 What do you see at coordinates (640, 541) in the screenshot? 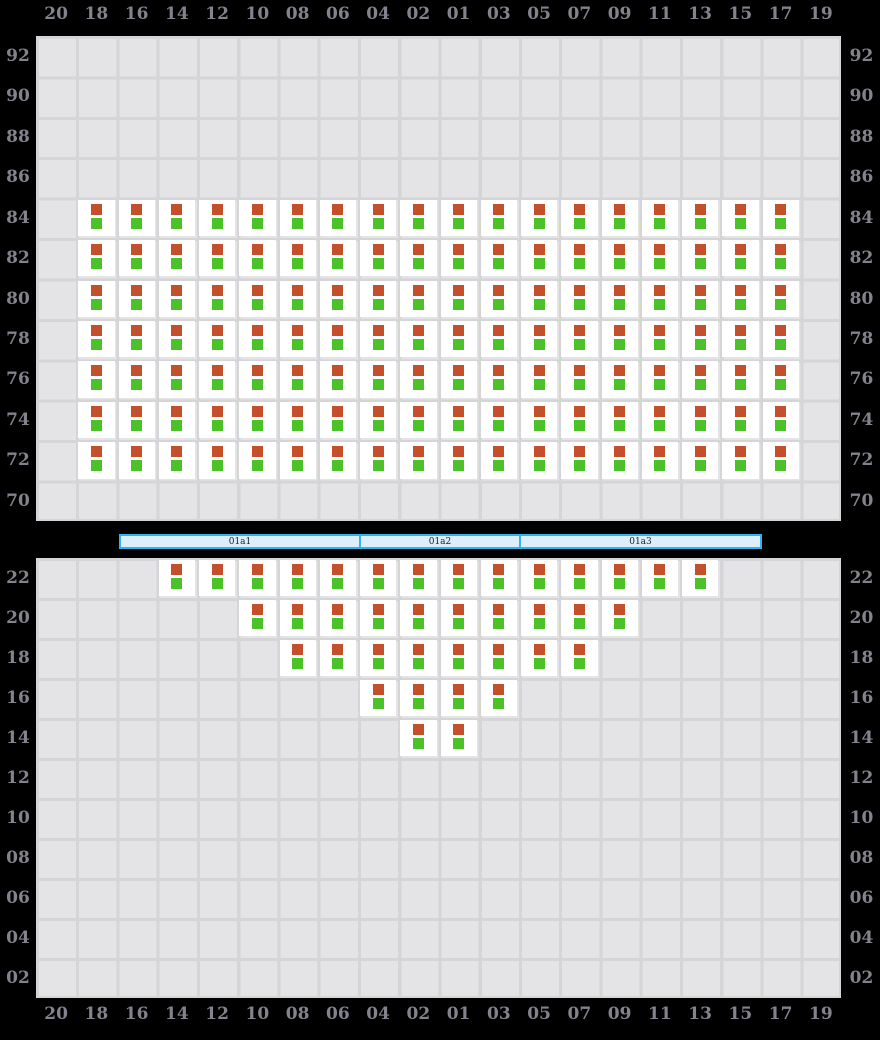
I see `bar-section: 01a3` at bounding box center [640, 541].